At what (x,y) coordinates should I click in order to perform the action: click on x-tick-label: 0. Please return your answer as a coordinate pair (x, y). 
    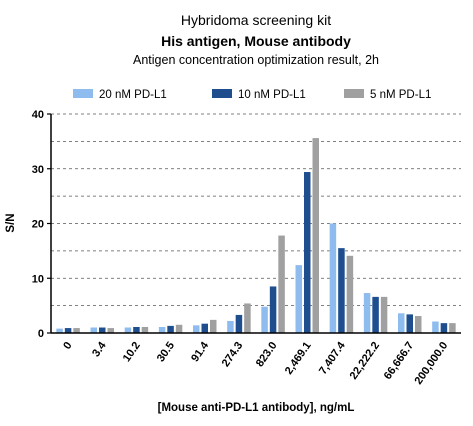
    Looking at the image, I should click on (67, 346).